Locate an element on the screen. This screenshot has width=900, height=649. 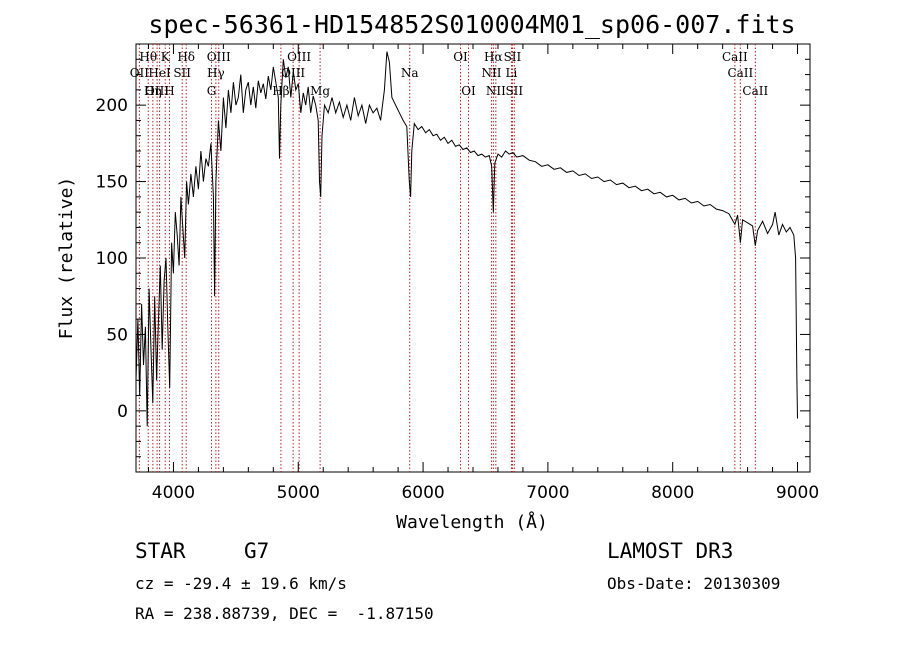
line-label-10: OIII is located at coordinates (157, 91).